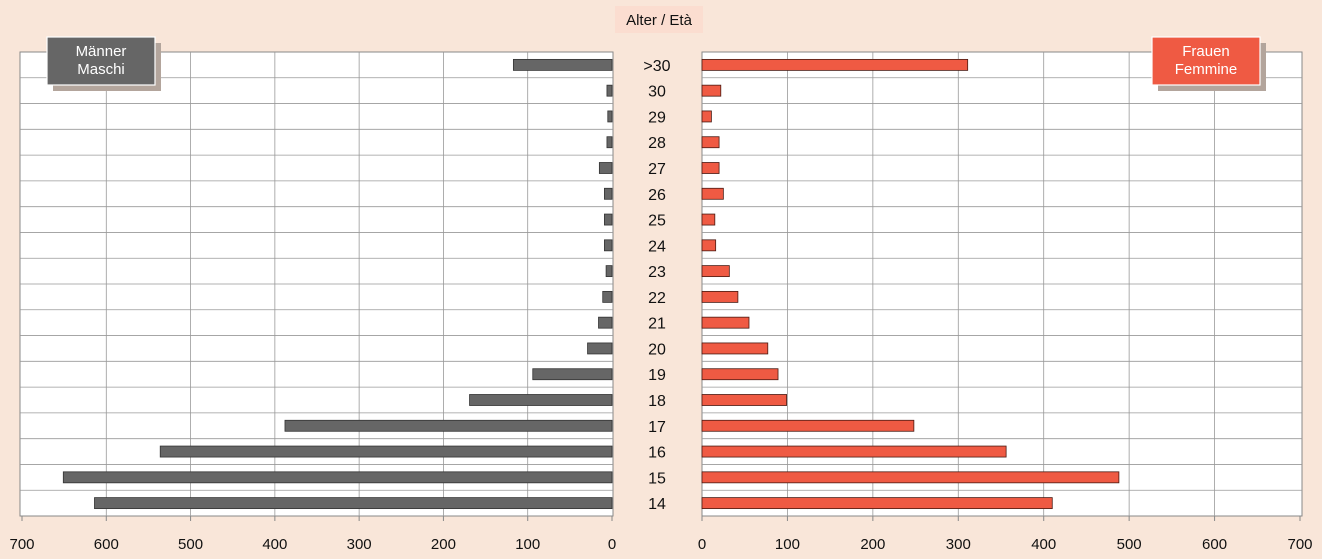 The height and width of the screenshot is (559, 1322). What do you see at coordinates (657, 504) in the screenshot?
I see `age-category-label: 14` at bounding box center [657, 504].